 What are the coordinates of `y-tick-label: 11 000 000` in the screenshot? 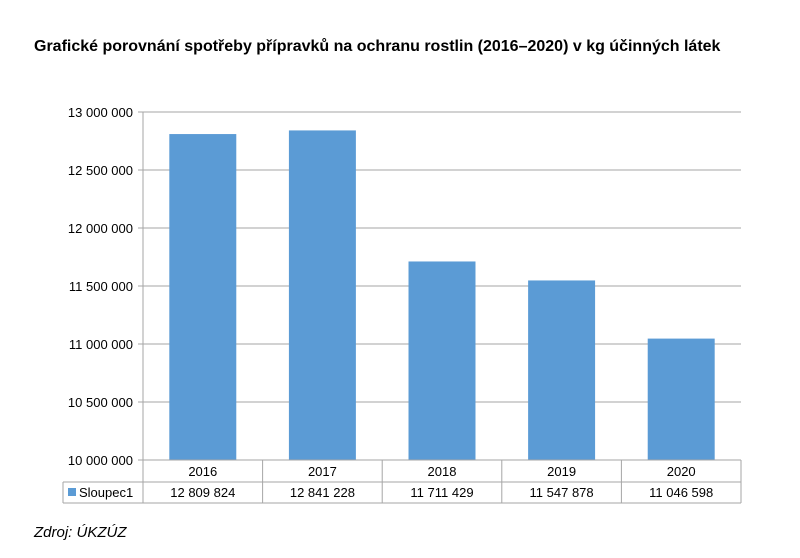 It's located at (101, 344).